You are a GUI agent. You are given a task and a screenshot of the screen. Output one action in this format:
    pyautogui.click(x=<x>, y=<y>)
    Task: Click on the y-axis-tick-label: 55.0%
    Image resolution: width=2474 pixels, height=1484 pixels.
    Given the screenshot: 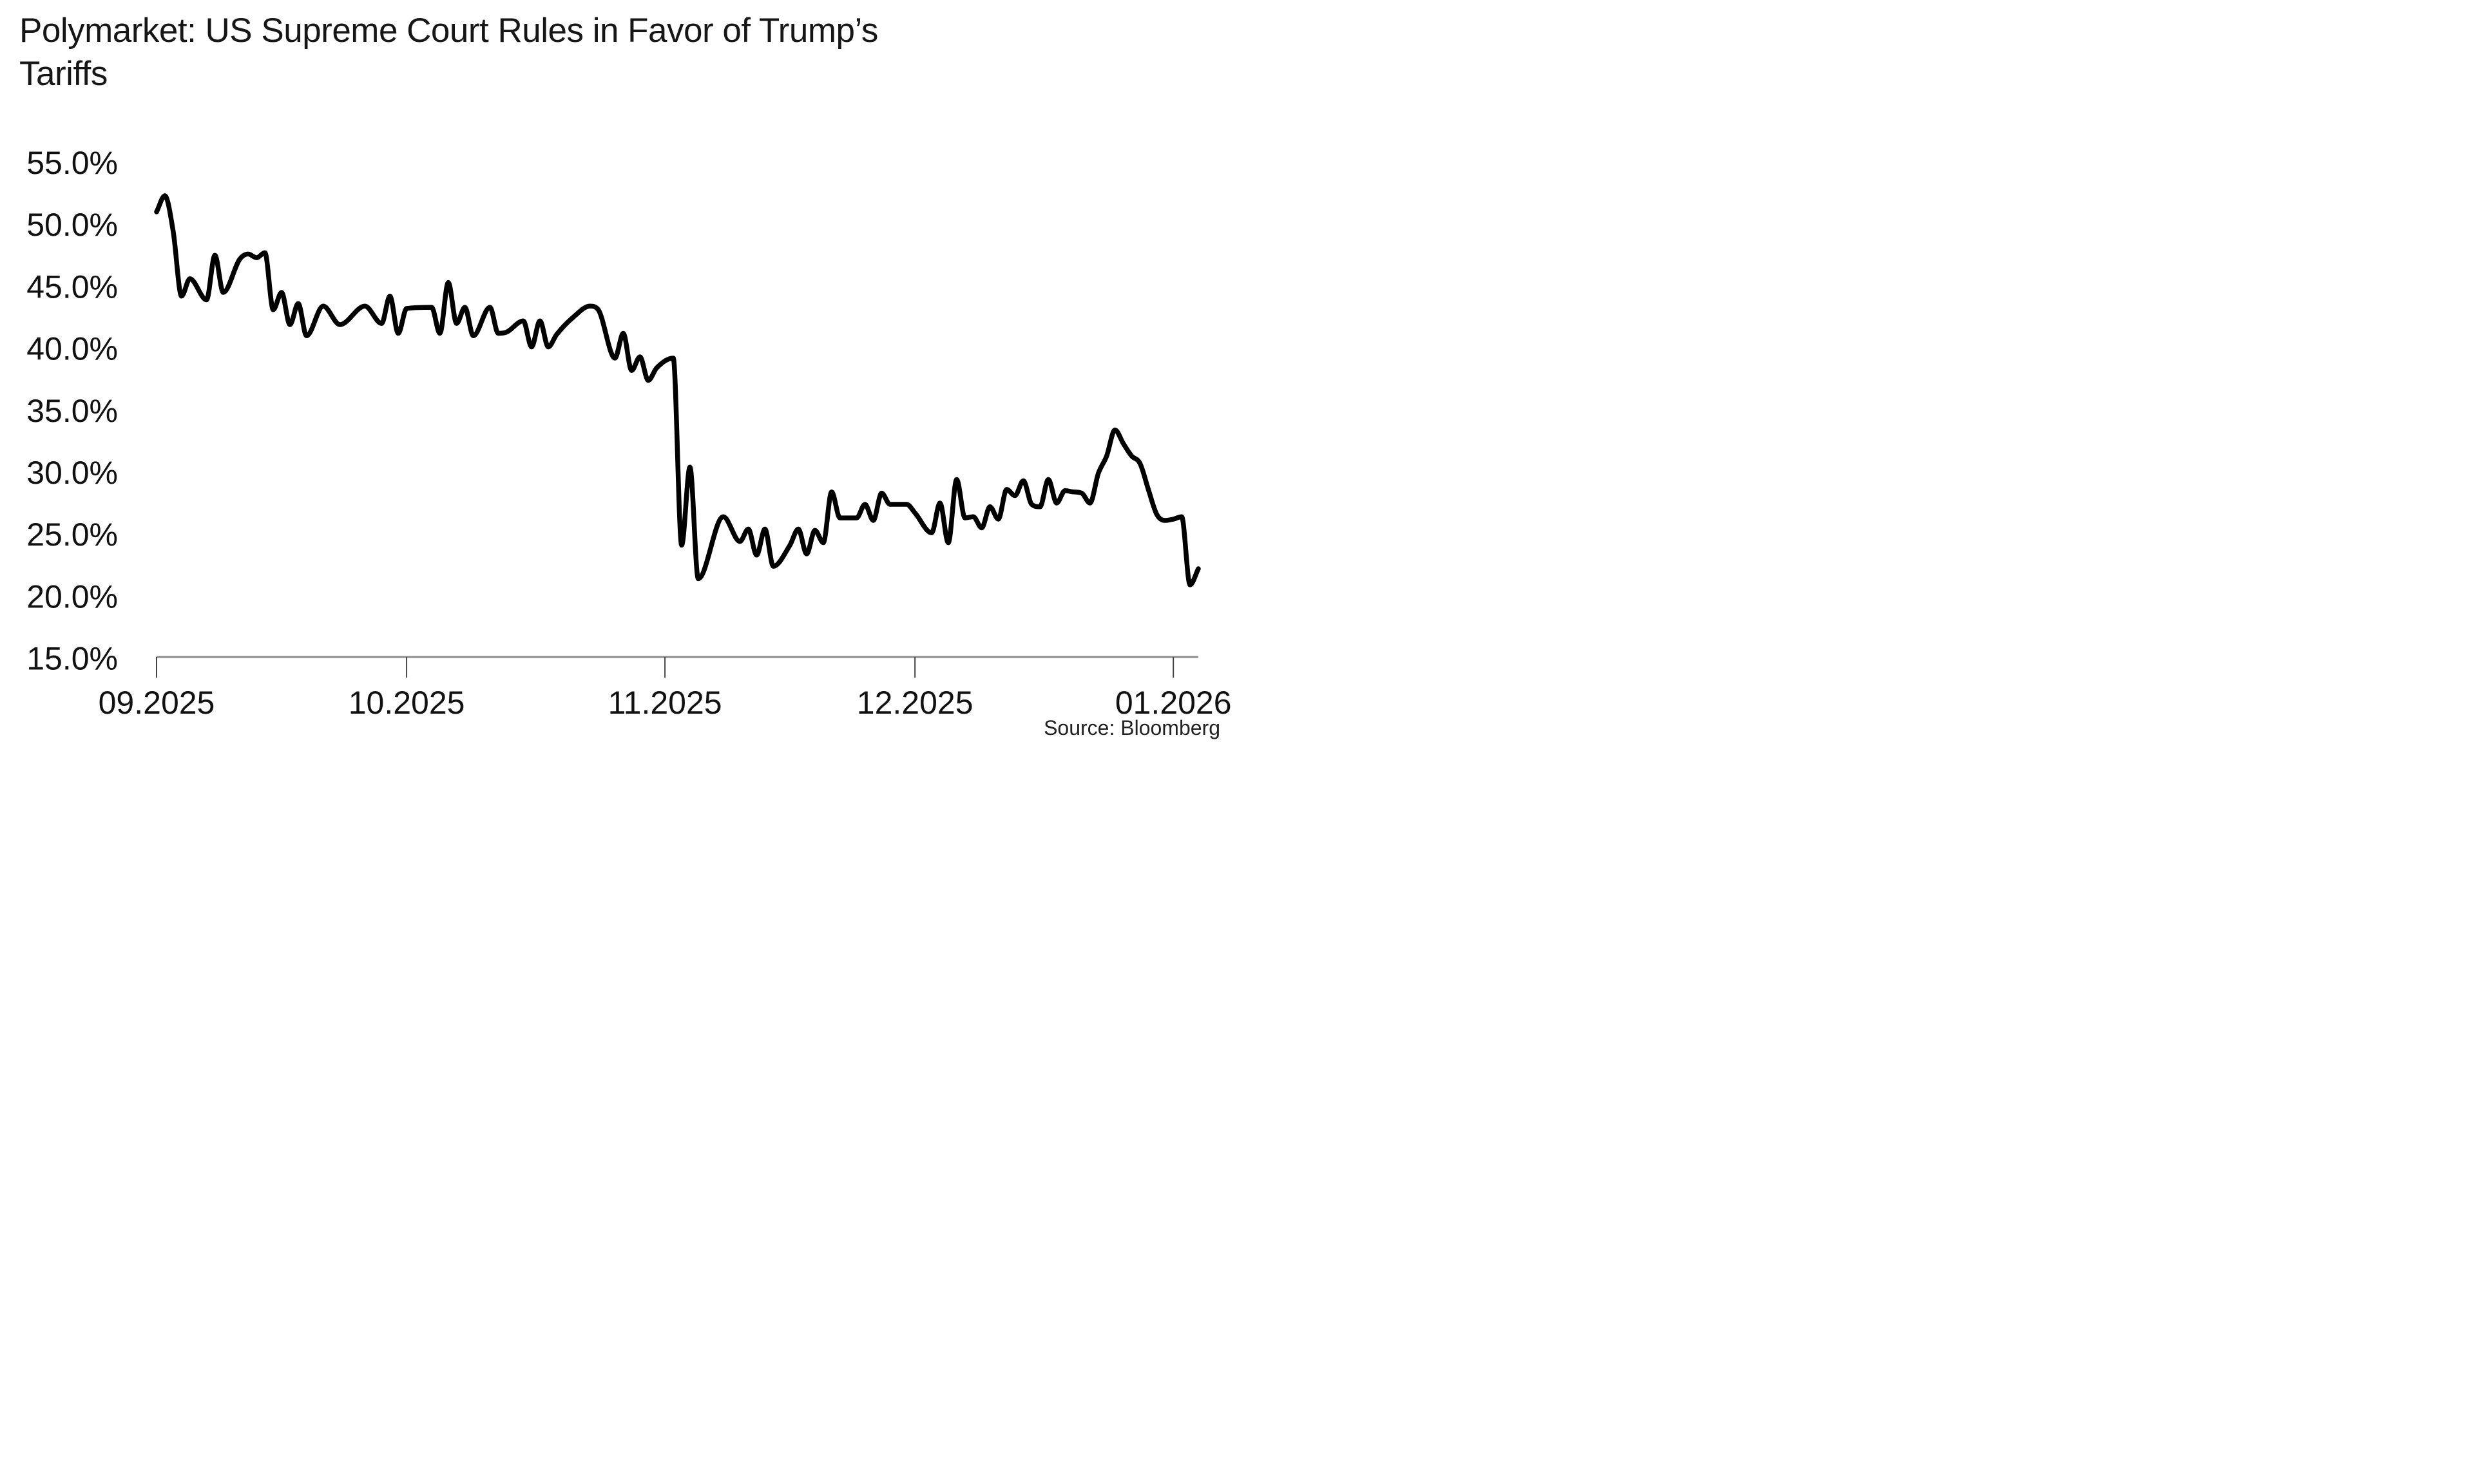 What is the action you would take?
    pyautogui.click(x=72, y=163)
    